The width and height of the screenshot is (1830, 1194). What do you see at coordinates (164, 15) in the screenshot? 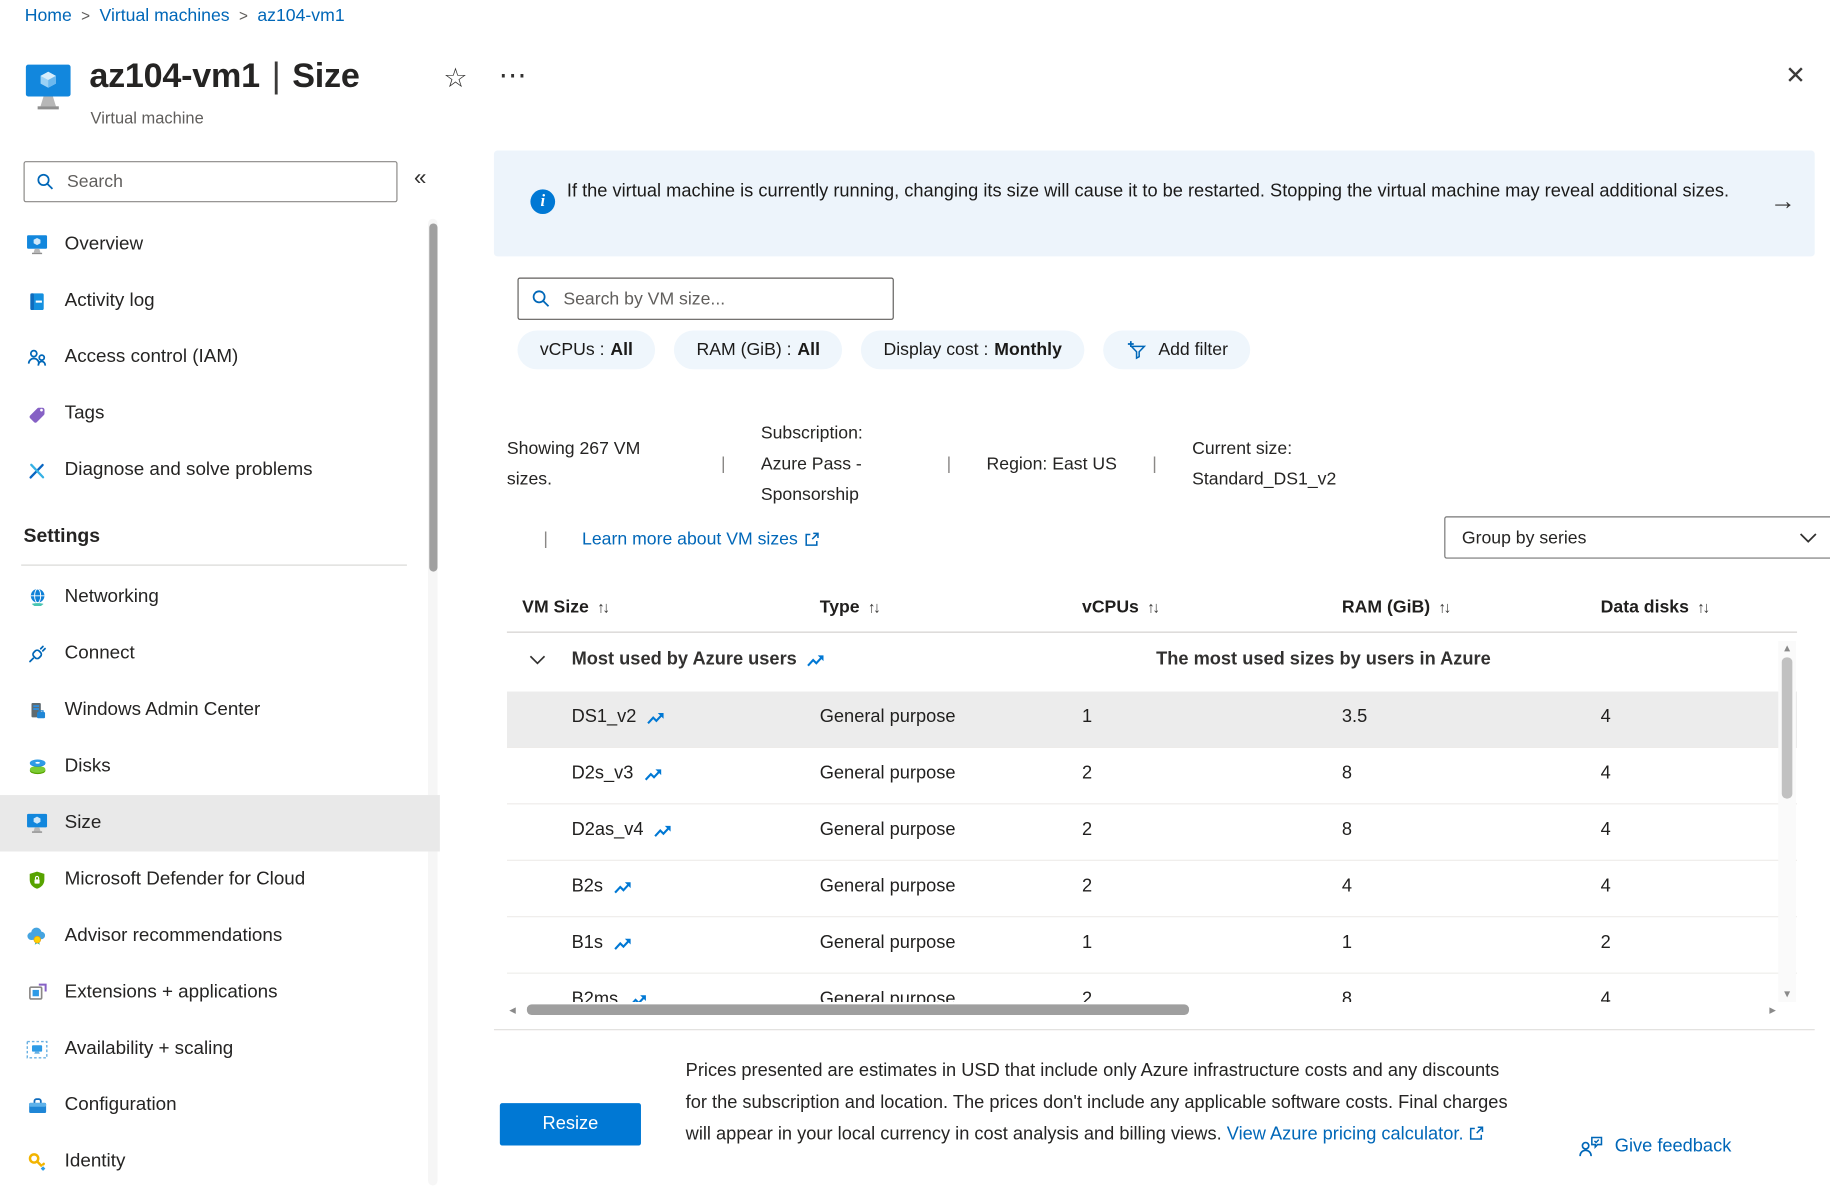
I see `breadcrumb-virtual-machines: Virtual machines` at bounding box center [164, 15].